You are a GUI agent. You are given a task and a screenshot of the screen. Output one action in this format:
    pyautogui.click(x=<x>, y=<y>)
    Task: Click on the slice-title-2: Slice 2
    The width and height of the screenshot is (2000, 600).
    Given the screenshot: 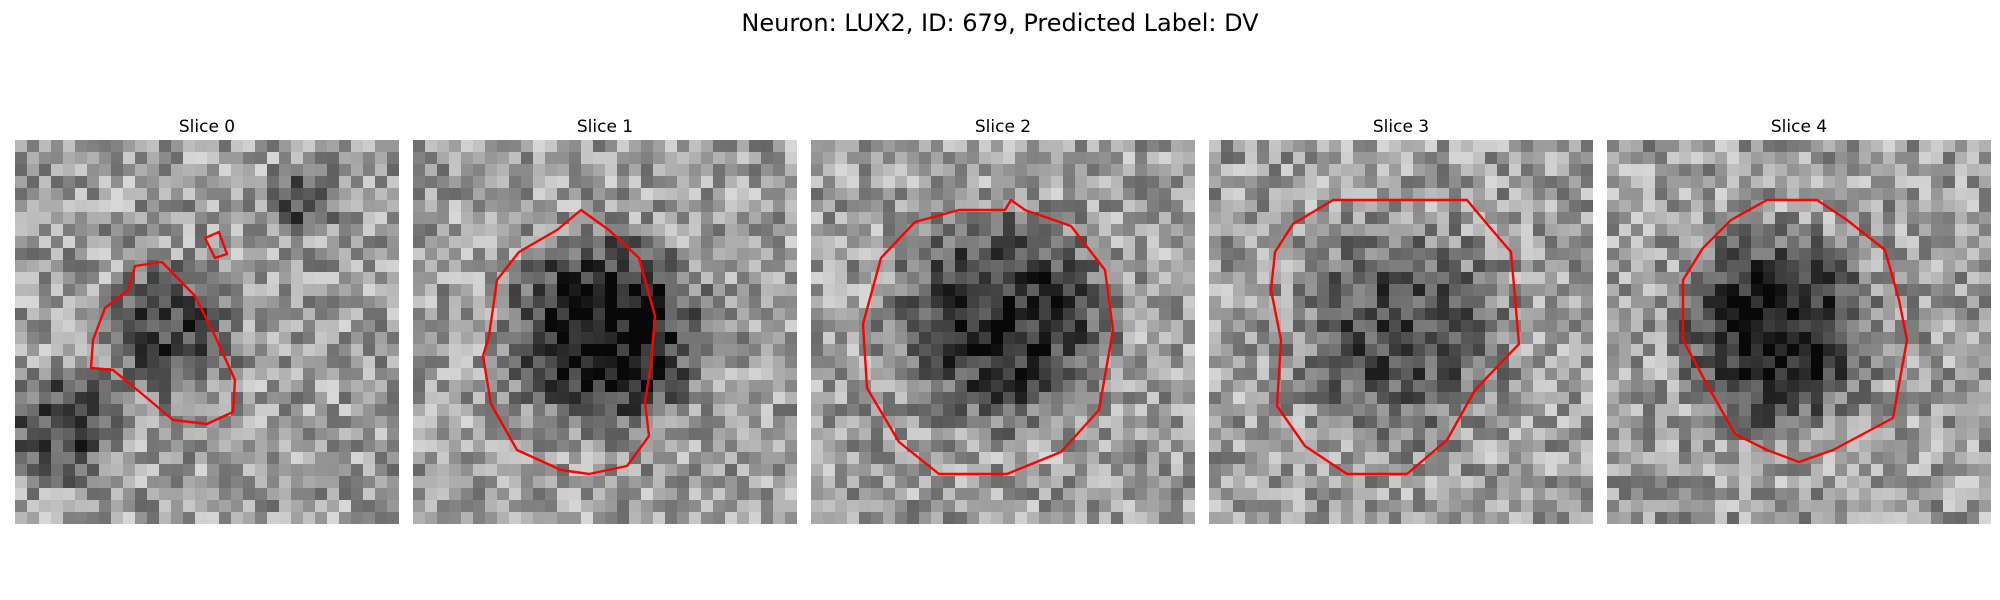 What is the action you would take?
    pyautogui.click(x=1003, y=127)
    